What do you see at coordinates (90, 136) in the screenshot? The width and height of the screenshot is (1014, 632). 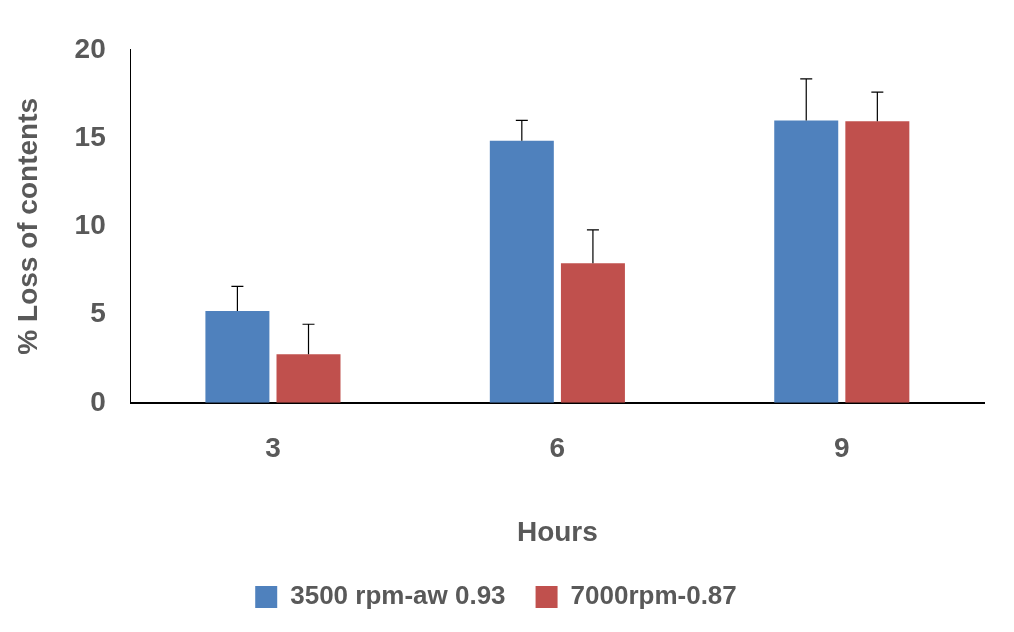 I see `y-tick-label: 15` at bounding box center [90, 136].